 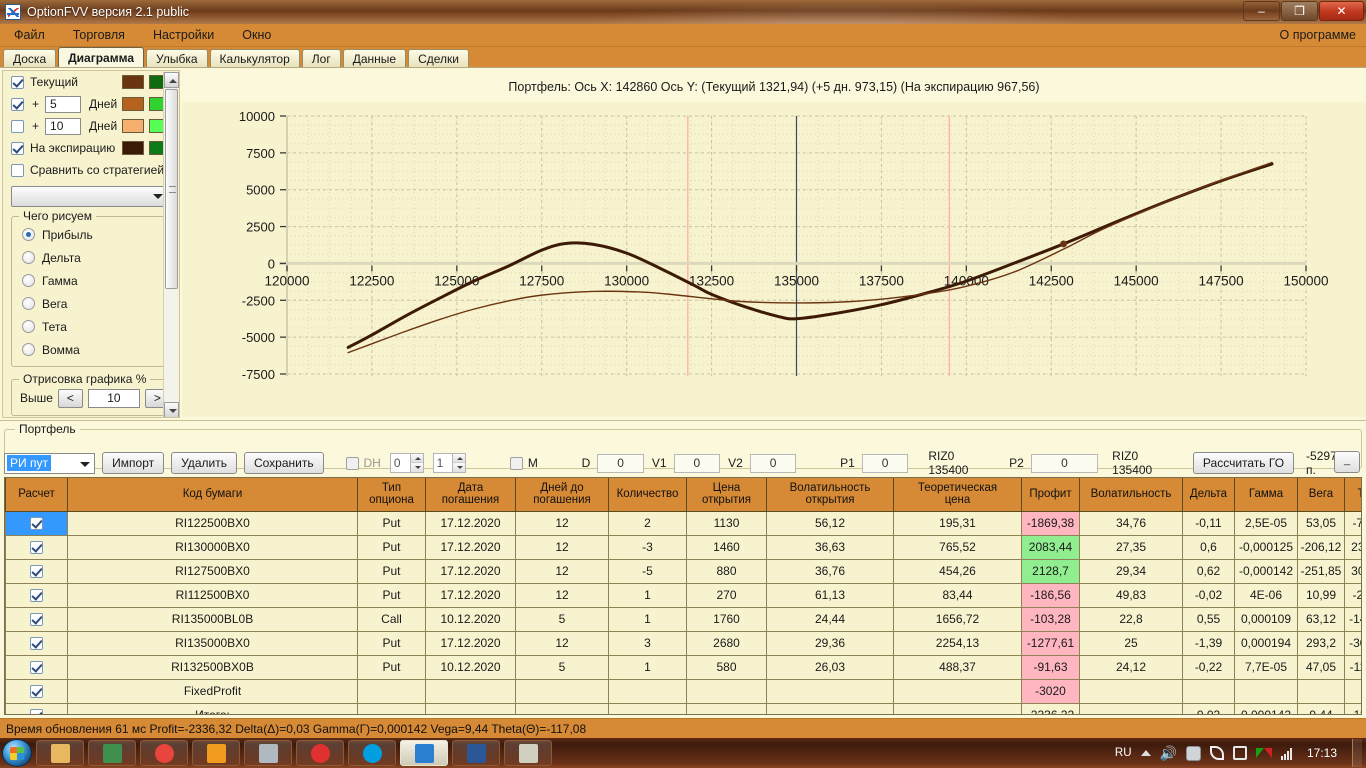 I want to click on tab-data: Данные, so click(x=374, y=58).